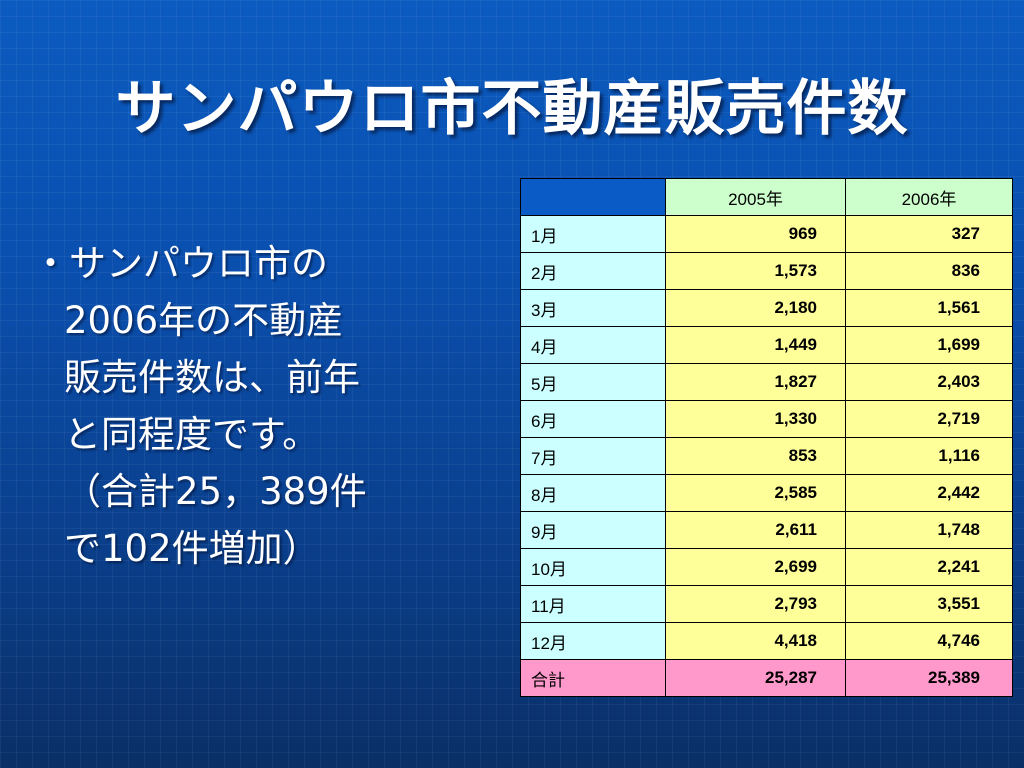 Image resolution: width=1024 pixels, height=768 pixels. What do you see at coordinates (593, 641) in the screenshot?
I see `month-label: 12月` at bounding box center [593, 641].